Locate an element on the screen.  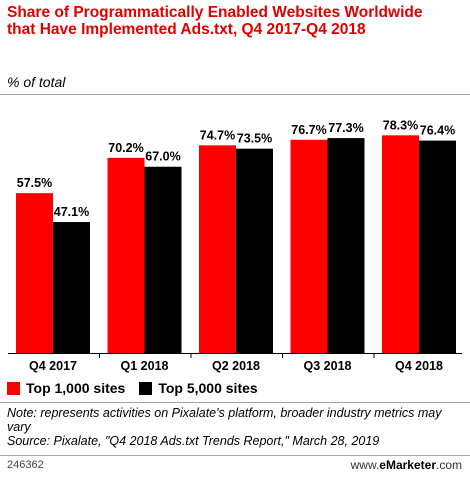
brand-logo: www.eMarketer.com is located at coordinates (406, 465).